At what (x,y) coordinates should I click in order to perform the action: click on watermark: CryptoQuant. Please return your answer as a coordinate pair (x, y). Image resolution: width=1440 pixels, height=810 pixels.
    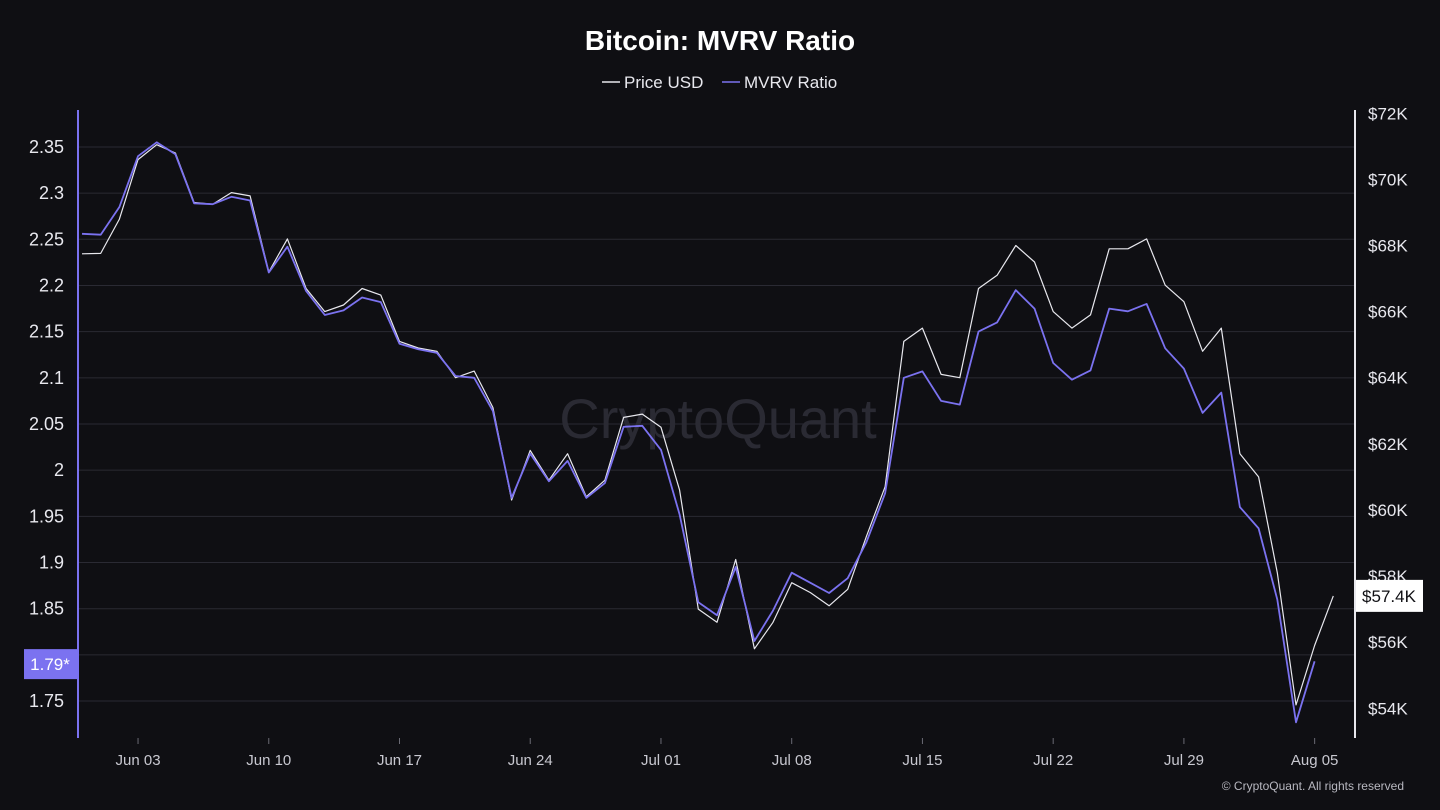
    Looking at the image, I should click on (718, 418).